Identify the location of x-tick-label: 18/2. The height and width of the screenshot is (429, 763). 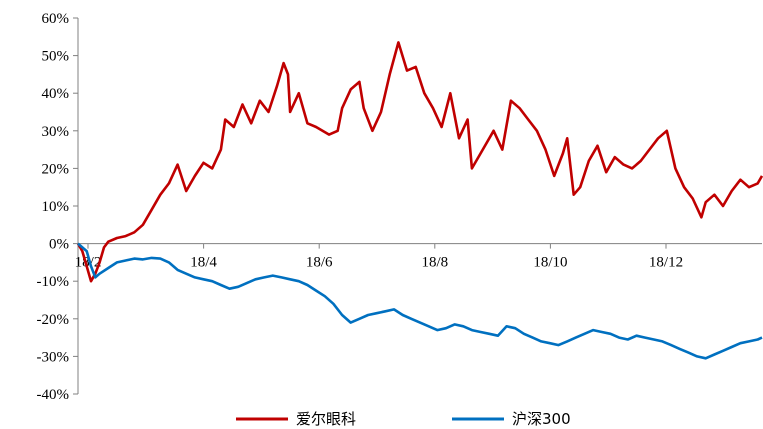
(88, 263).